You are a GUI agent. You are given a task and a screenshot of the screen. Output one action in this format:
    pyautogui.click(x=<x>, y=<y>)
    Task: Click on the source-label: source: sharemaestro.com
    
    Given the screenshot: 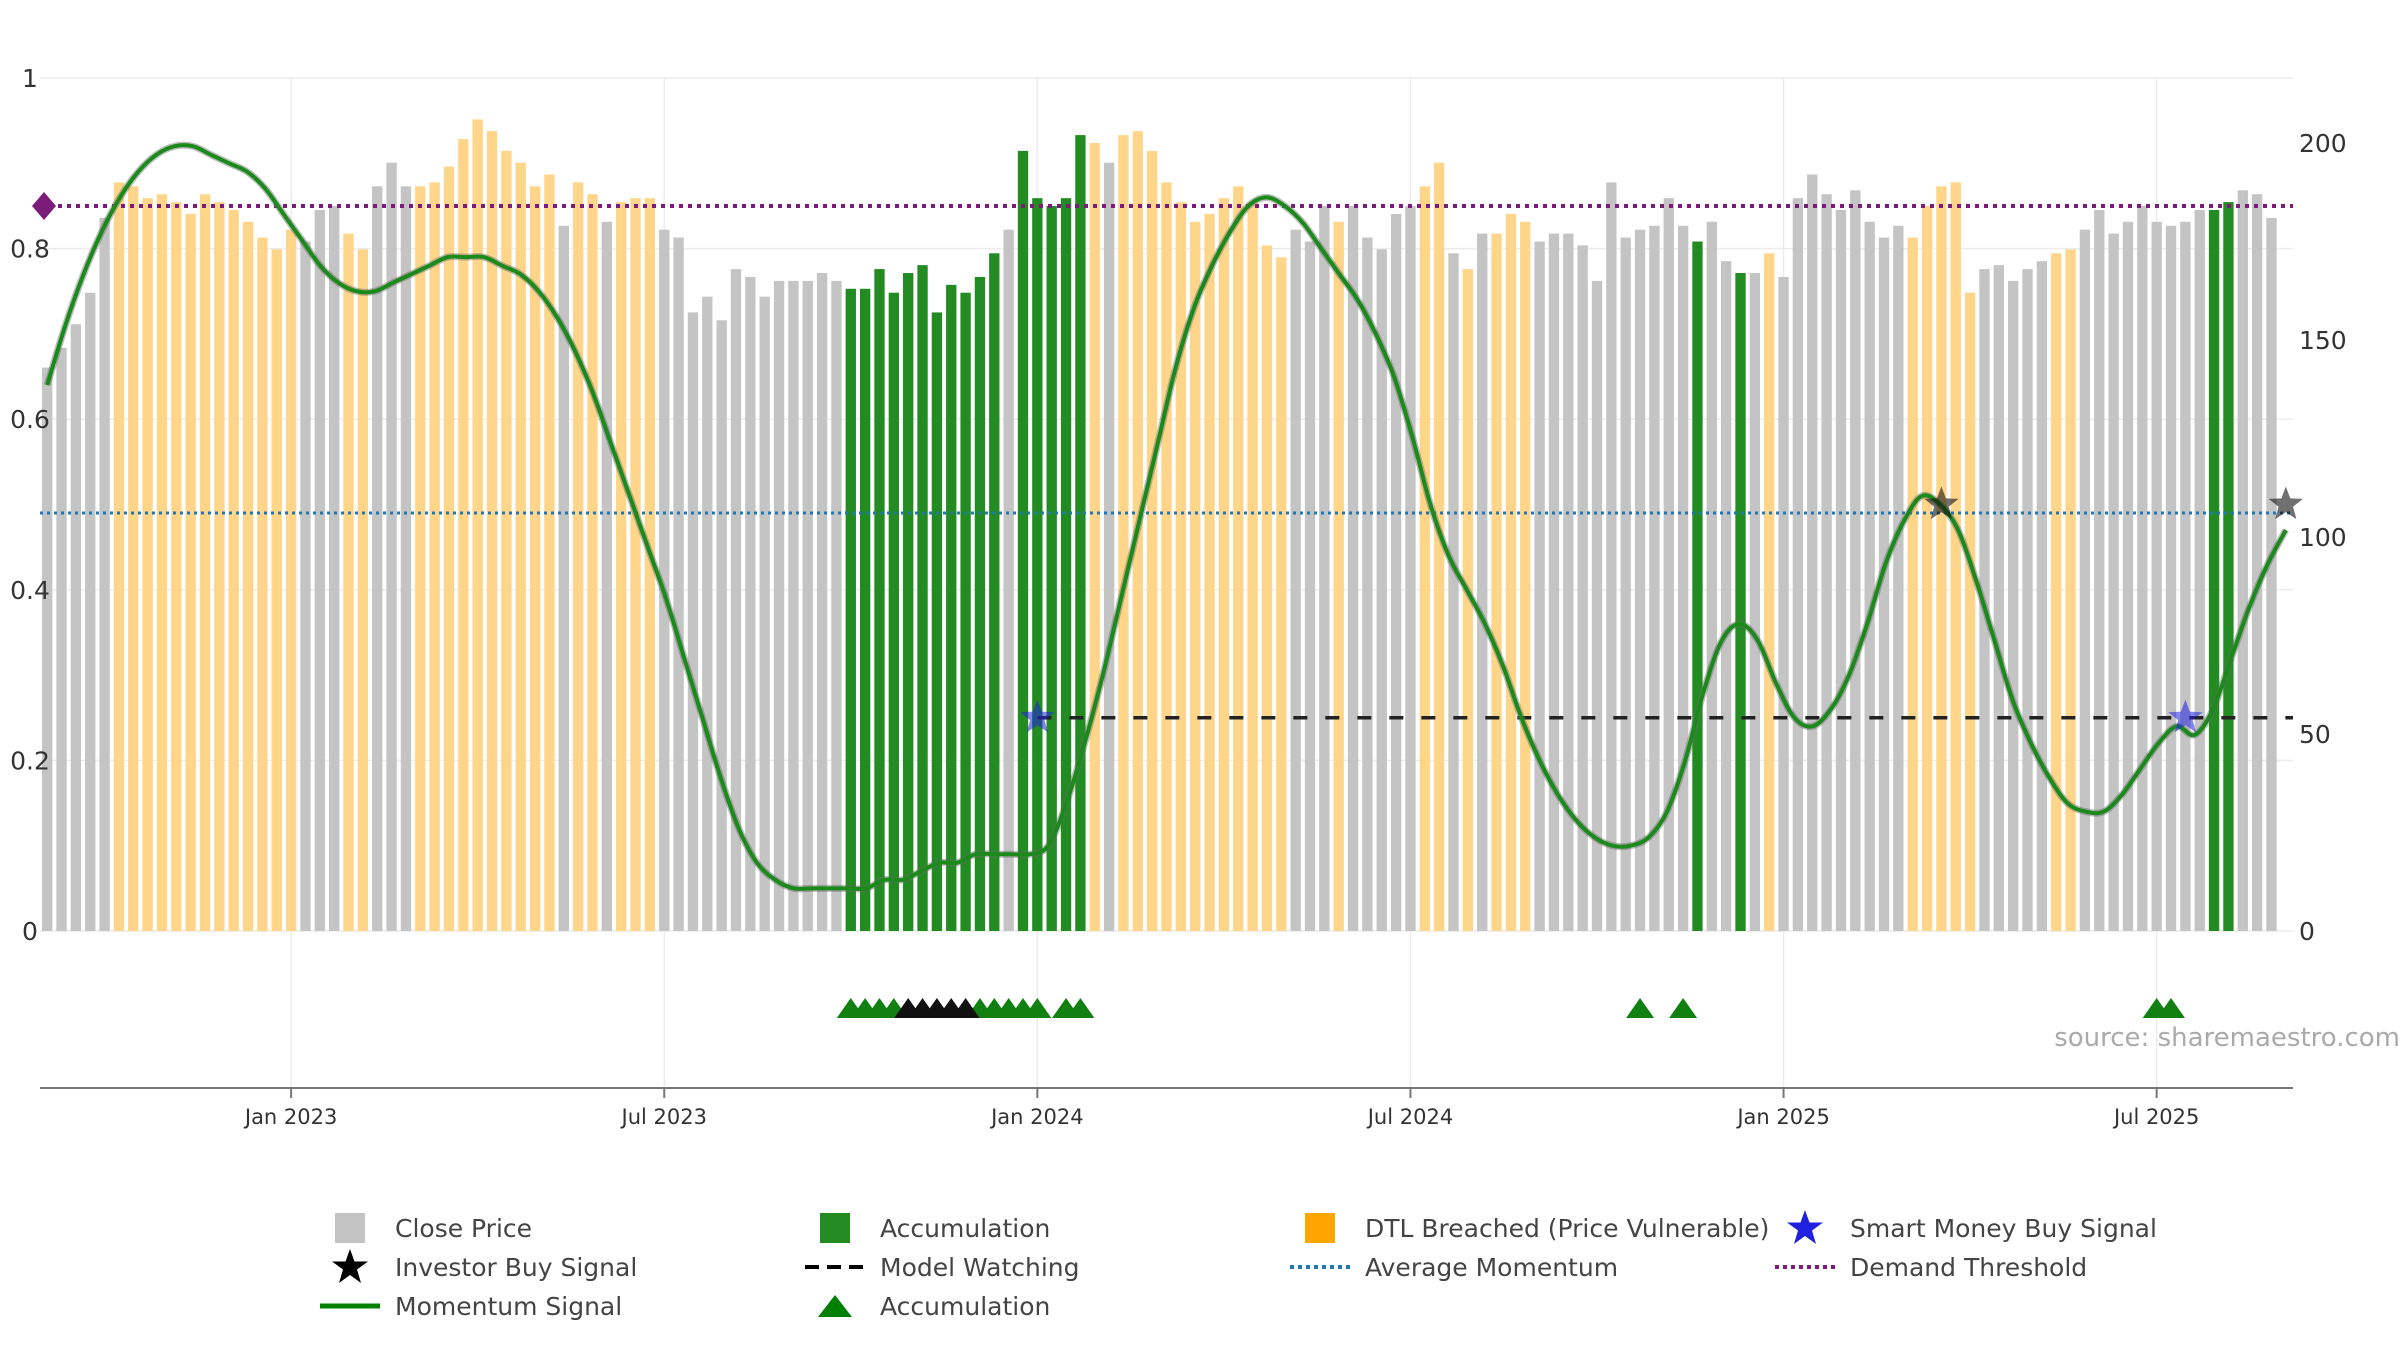 What is the action you would take?
    pyautogui.click(x=2227, y=1038)
    